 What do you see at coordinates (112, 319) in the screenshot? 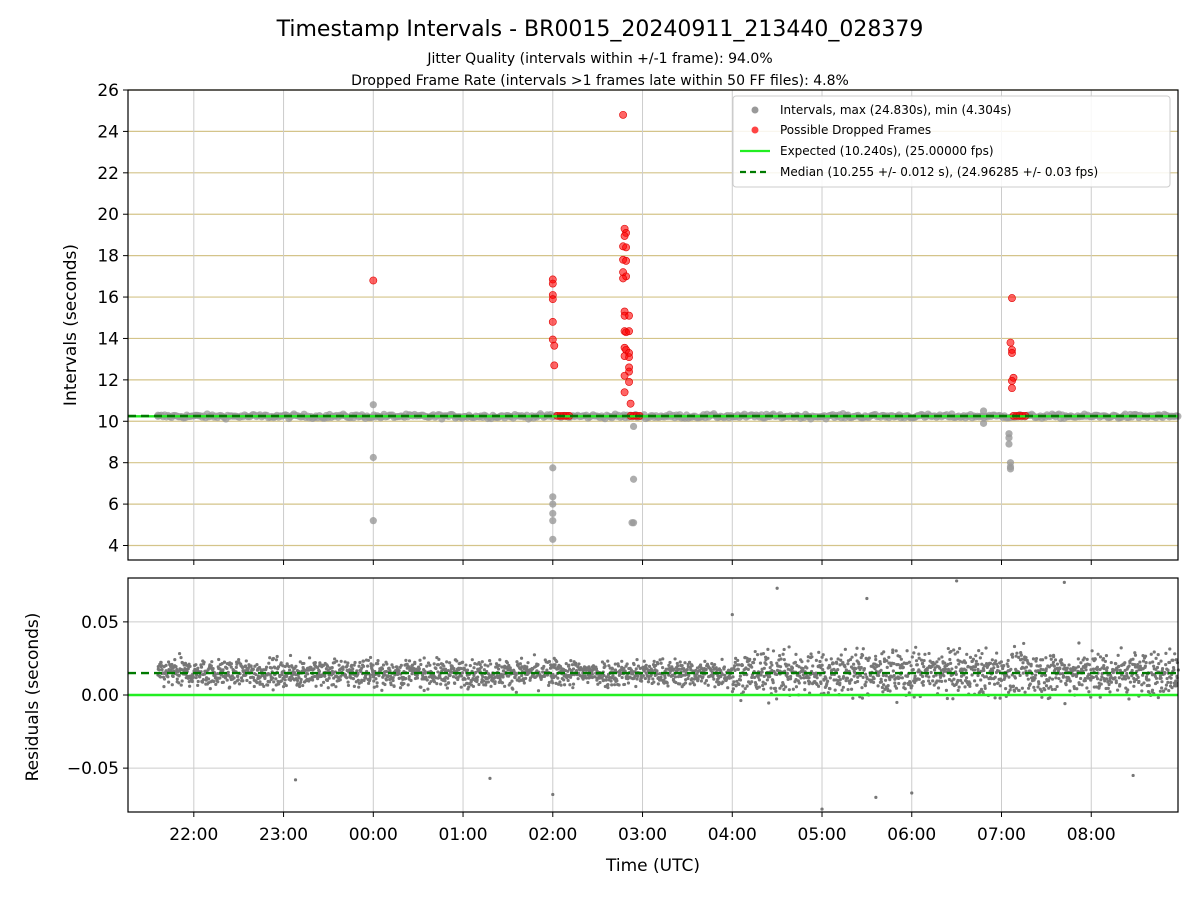
I see `intervals-y-ticks: 4 6 8 10 12 14 16 18 20 22 24 26` at bounding box center [112, 319].